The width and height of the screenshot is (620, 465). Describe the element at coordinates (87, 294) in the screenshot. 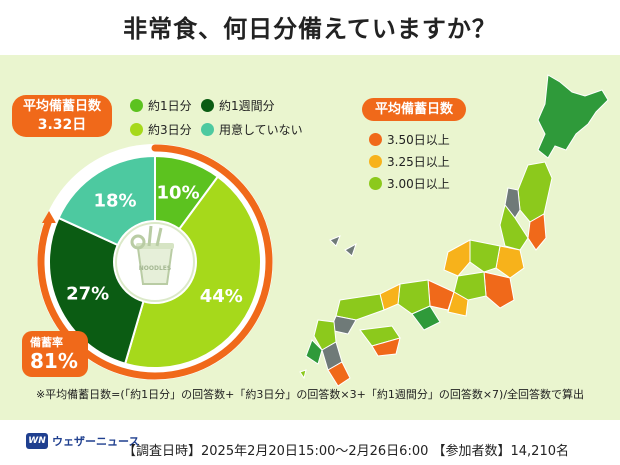

I see `pie-data-label: 27%` at that location.